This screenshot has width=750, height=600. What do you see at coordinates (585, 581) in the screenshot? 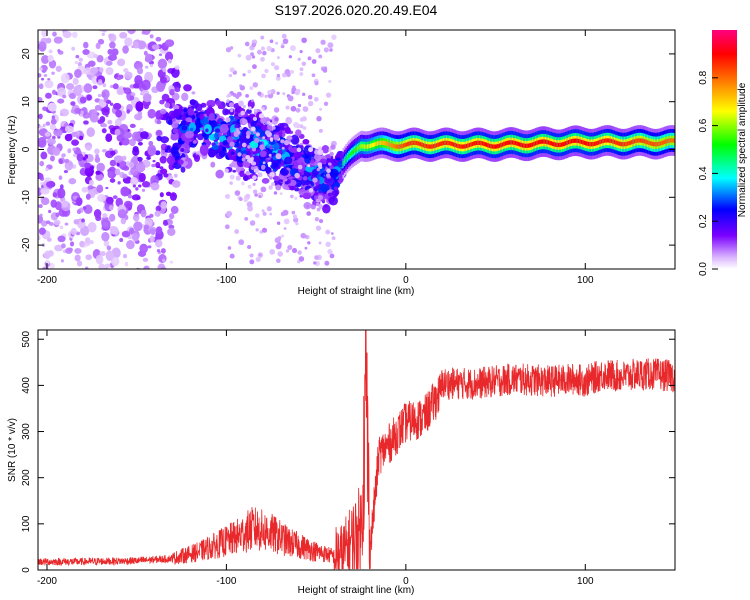
I see `x-tick-label: 100` at bounding box center [585, 581].